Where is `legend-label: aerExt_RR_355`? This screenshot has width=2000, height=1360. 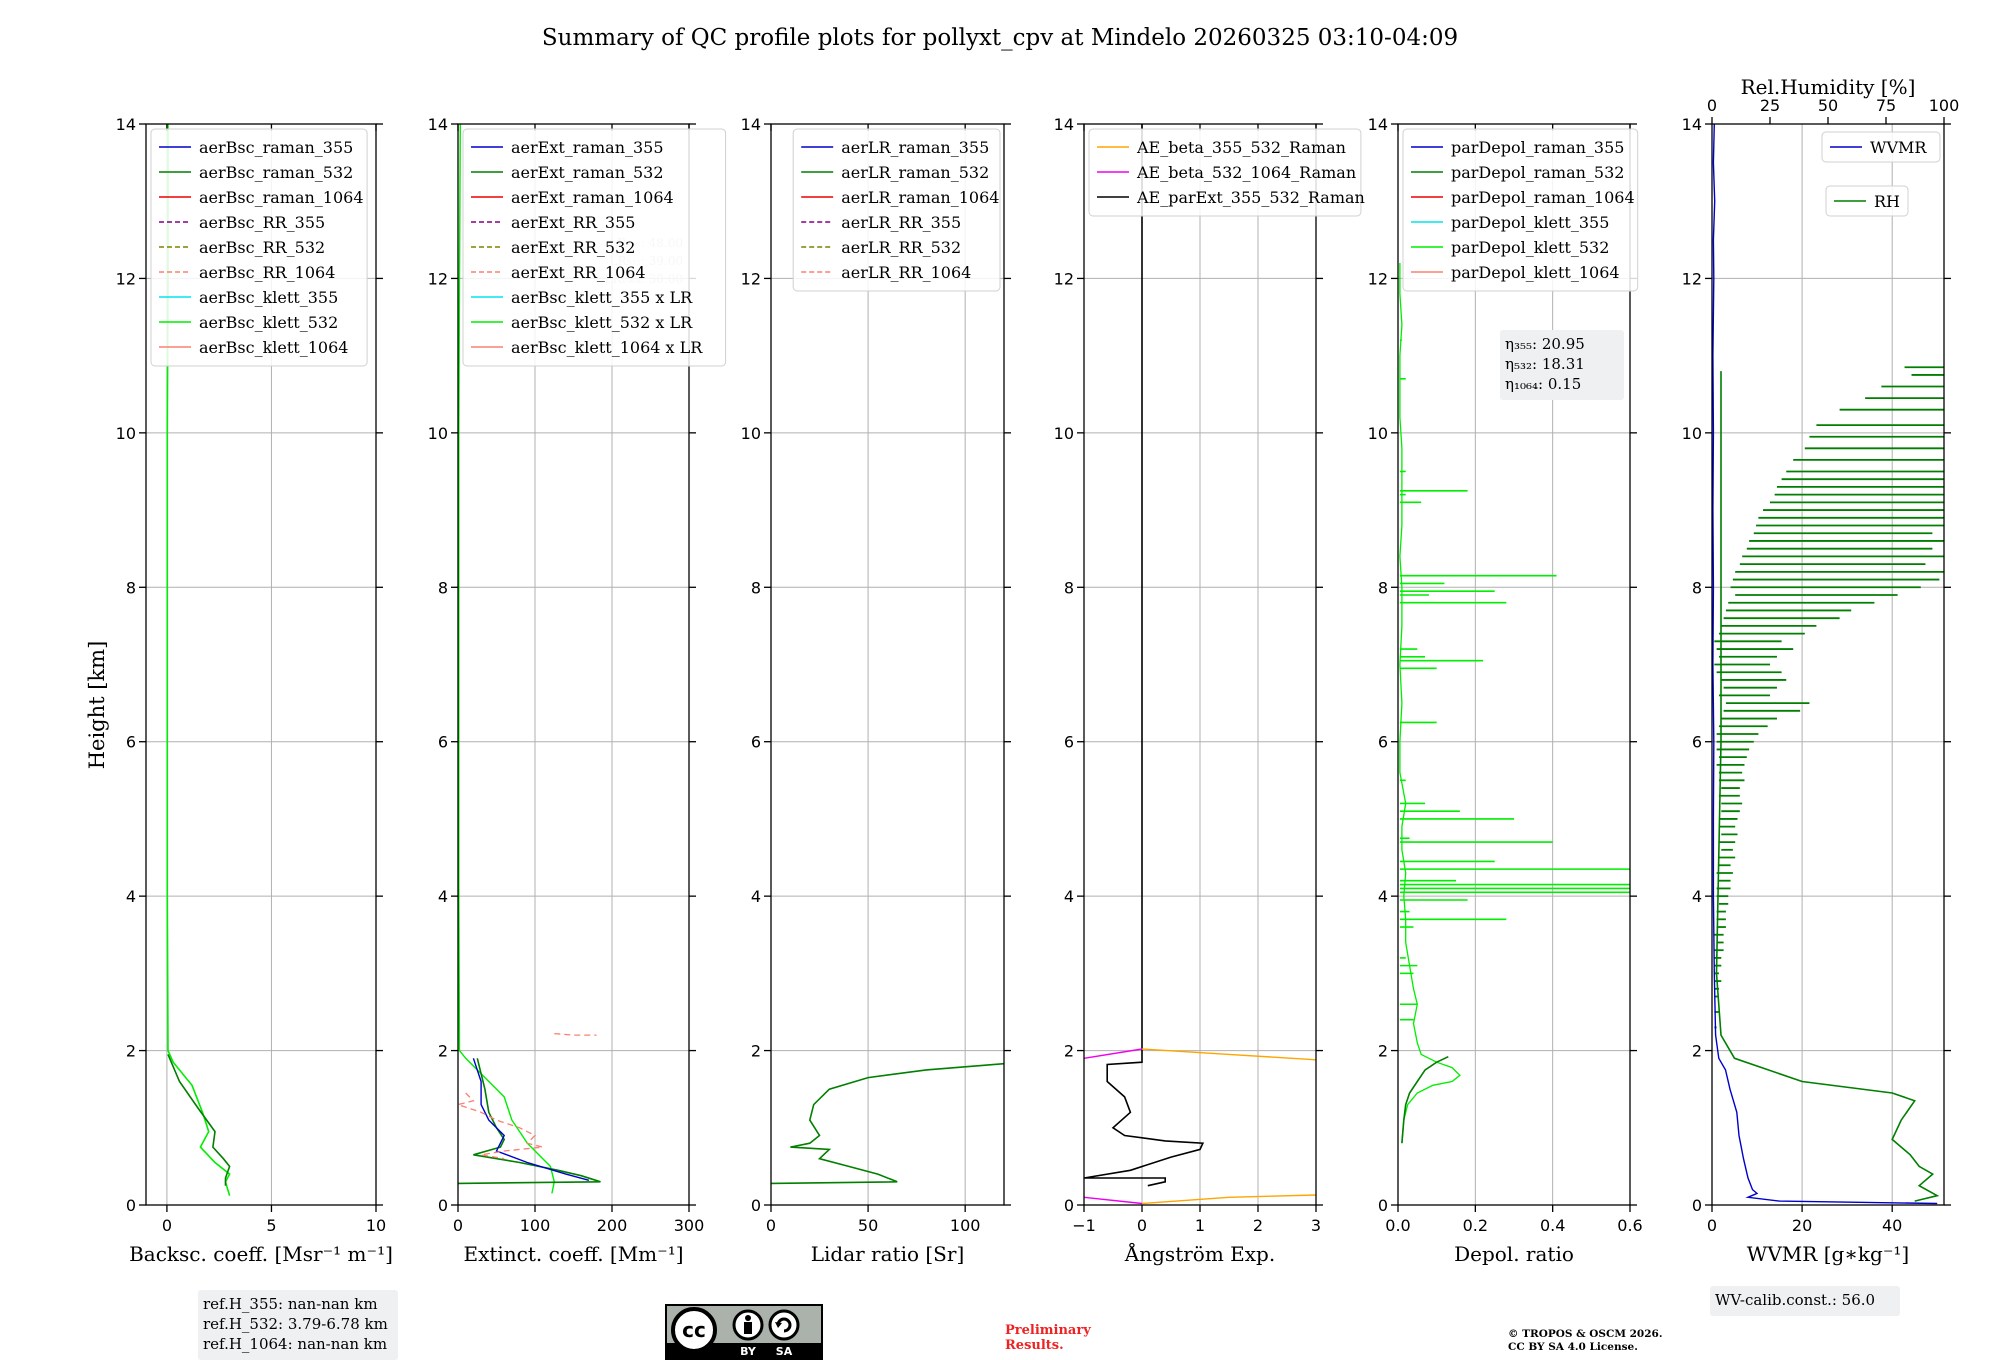 legend-label: aerExt_RR_355 is located at coordinates (573, 222).